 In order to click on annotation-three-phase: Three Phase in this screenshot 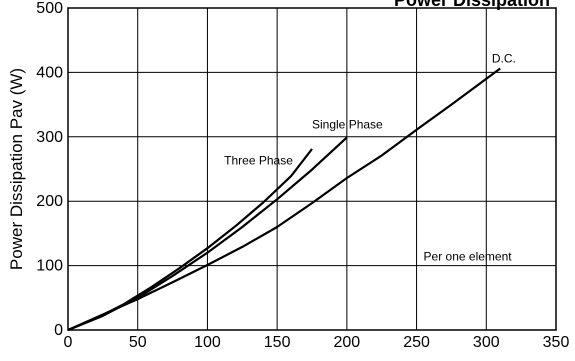, I will do `click(258, 160)`.